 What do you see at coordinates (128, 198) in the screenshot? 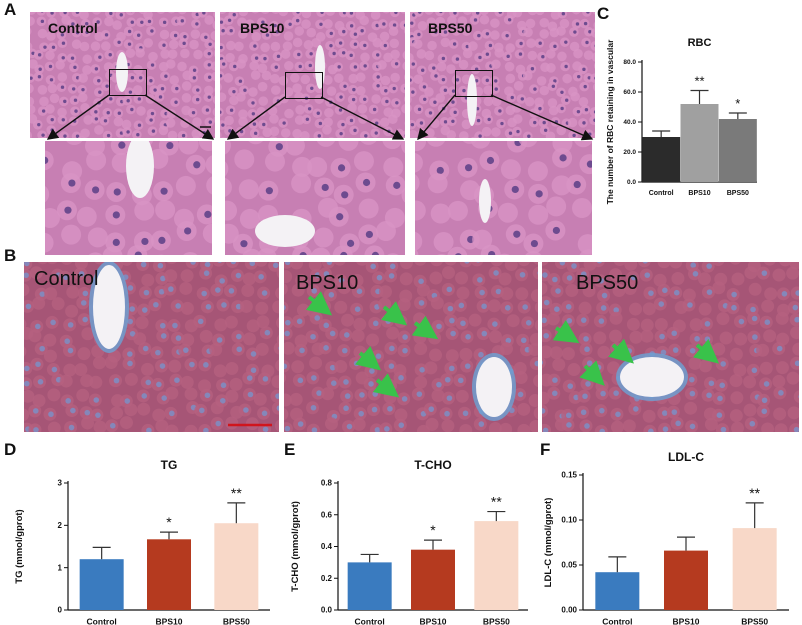
I see `he-control-zoom` at bounding box center [128, 198].